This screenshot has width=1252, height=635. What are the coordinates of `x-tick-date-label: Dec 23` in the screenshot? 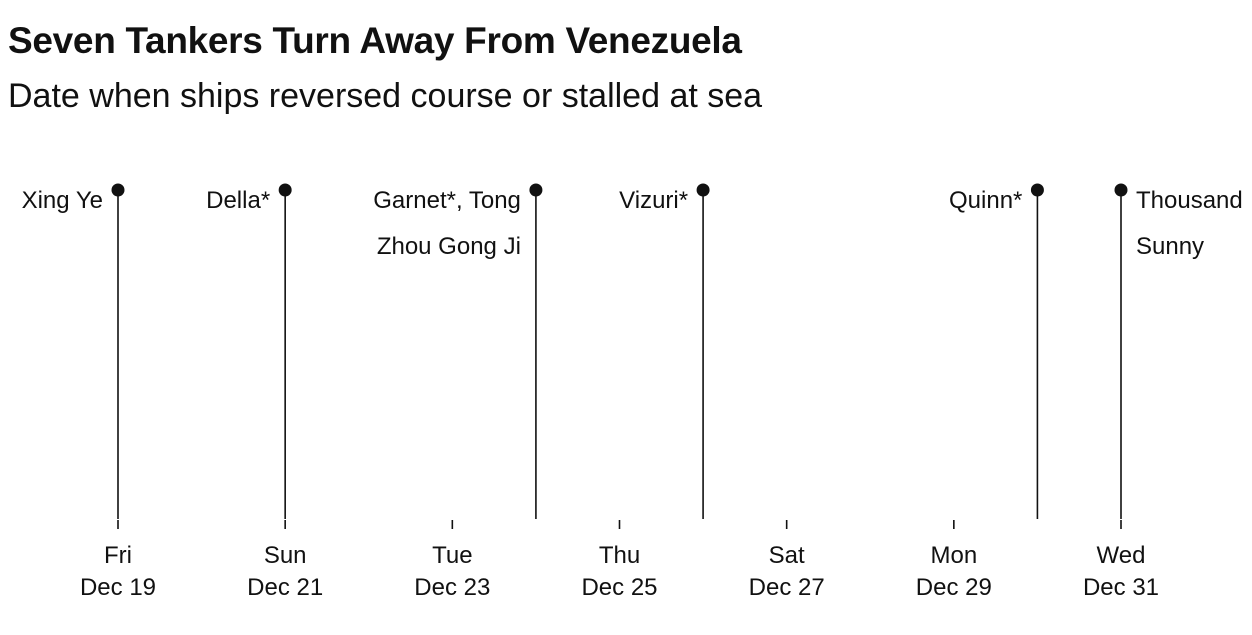 It's located at (452, 587).